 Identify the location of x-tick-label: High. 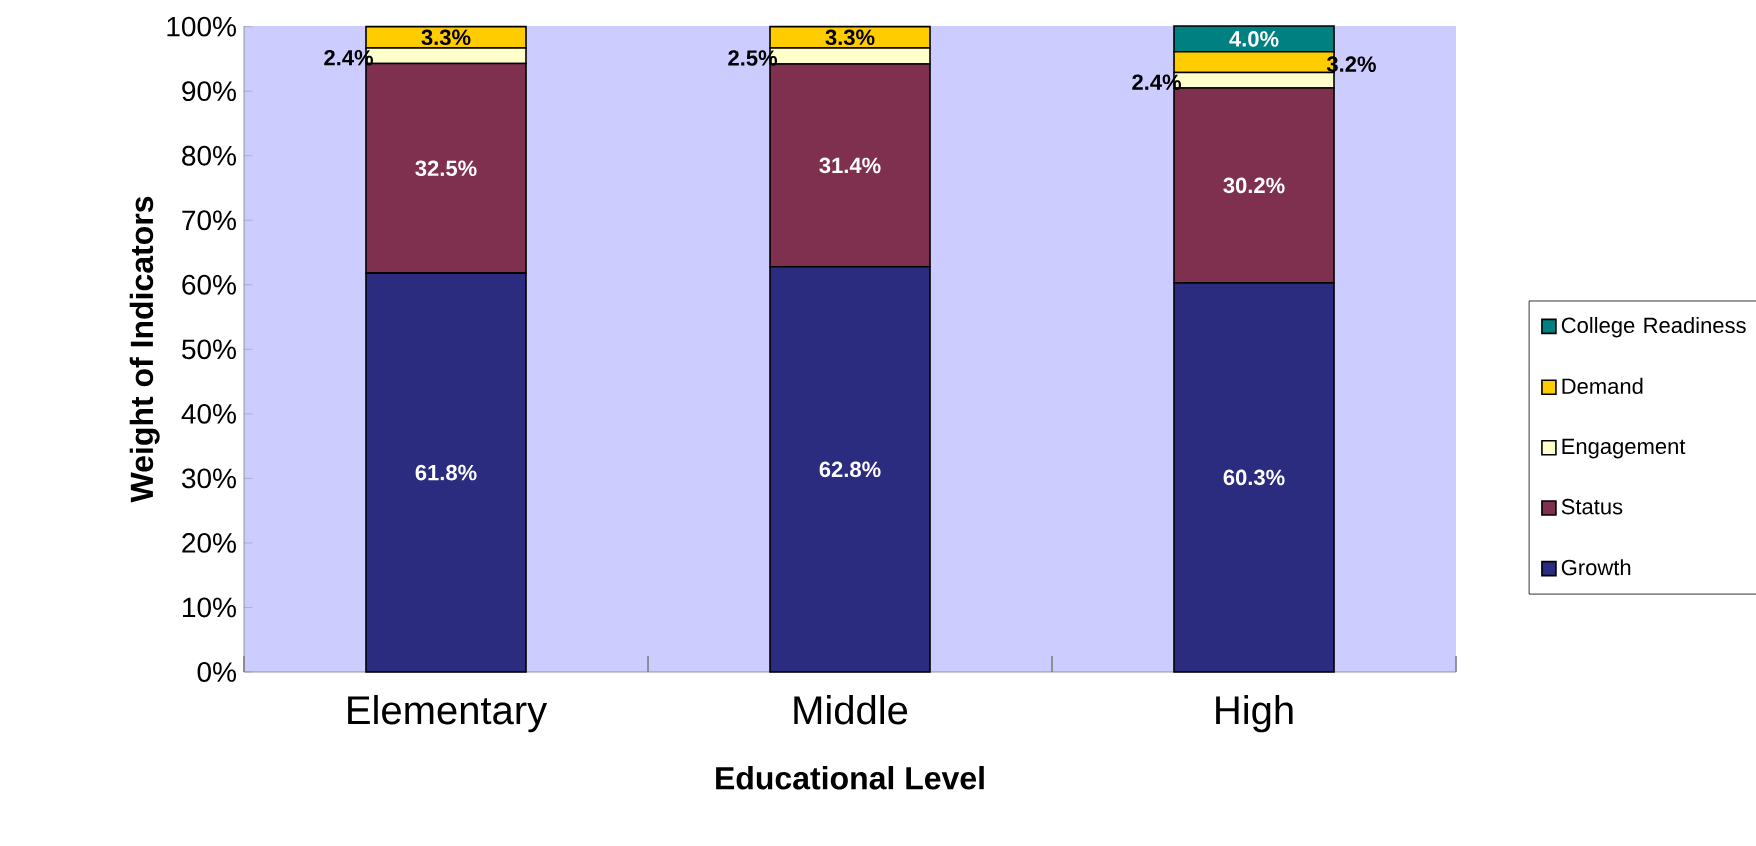
(1254, 714).